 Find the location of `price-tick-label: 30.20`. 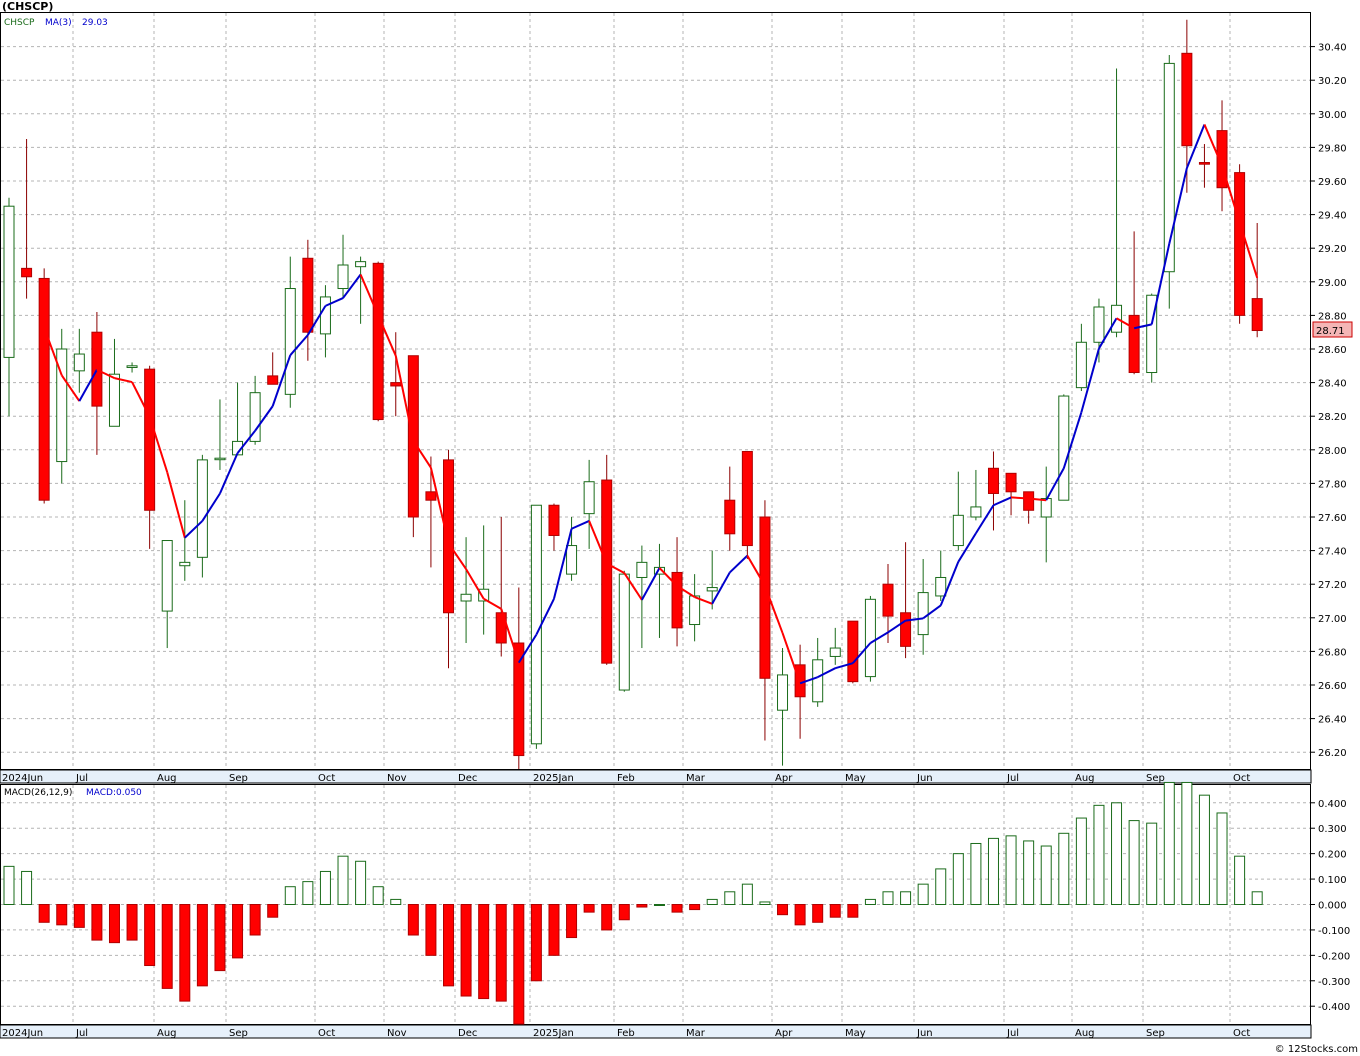

price-tick-label: 30.20 is located at coordinates (1332, 81).